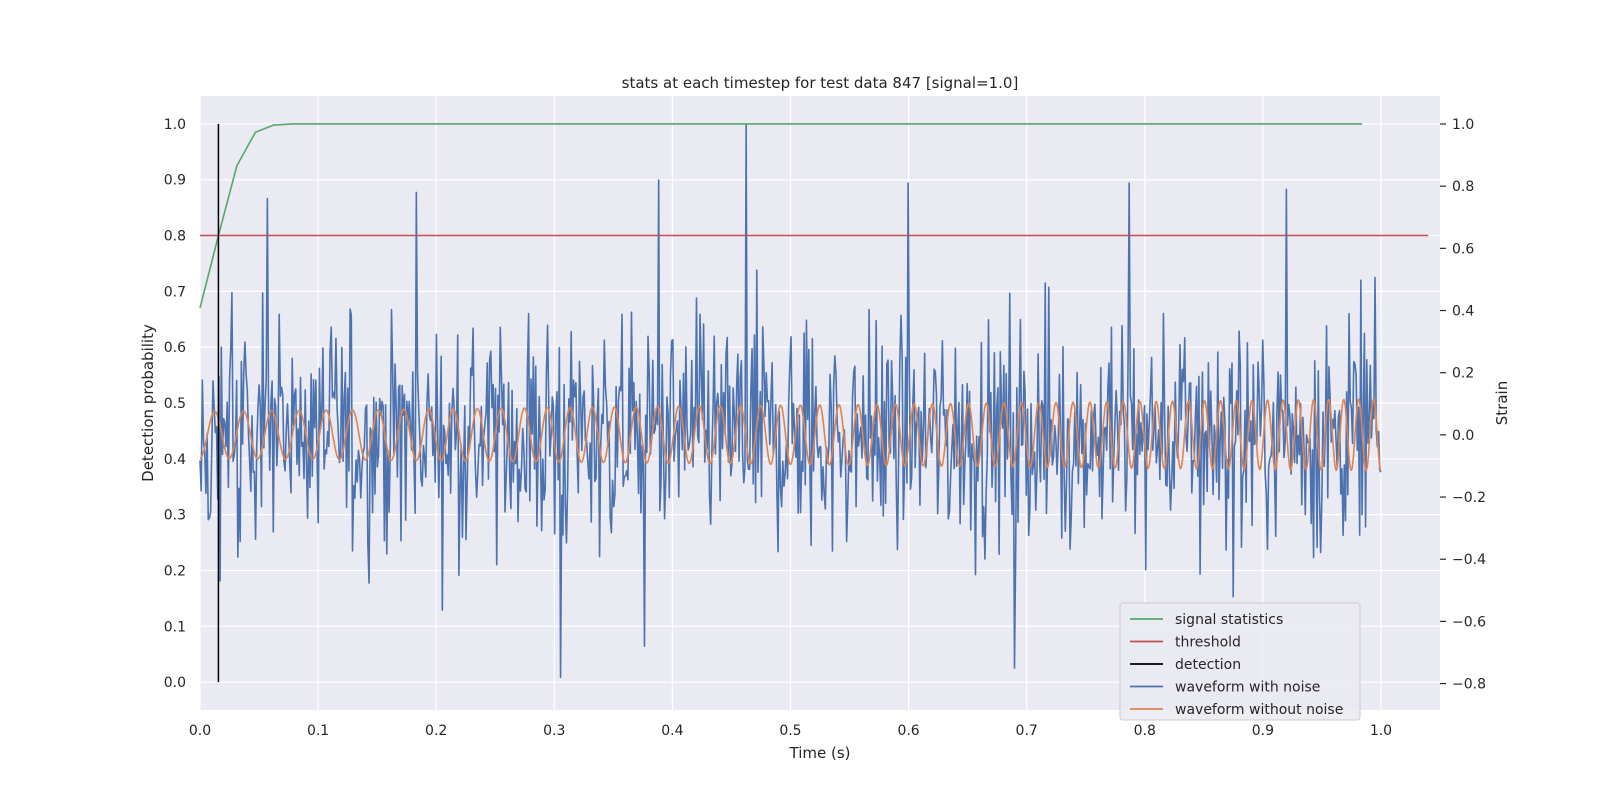 The height and width of the screenshot is (800, 1600). What do you see at coordinates (436, 731) in the screenshot?
I see `x-tick-label: 0.2` at bounding box center [436, 731].